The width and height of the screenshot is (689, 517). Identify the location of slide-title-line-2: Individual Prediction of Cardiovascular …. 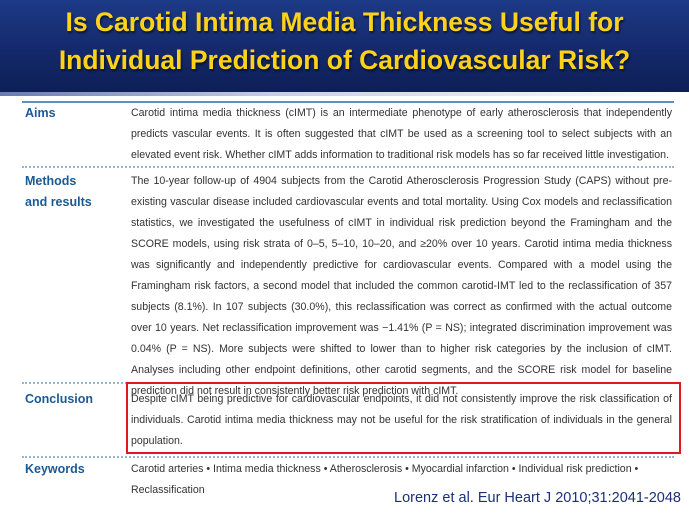
(344, 60).